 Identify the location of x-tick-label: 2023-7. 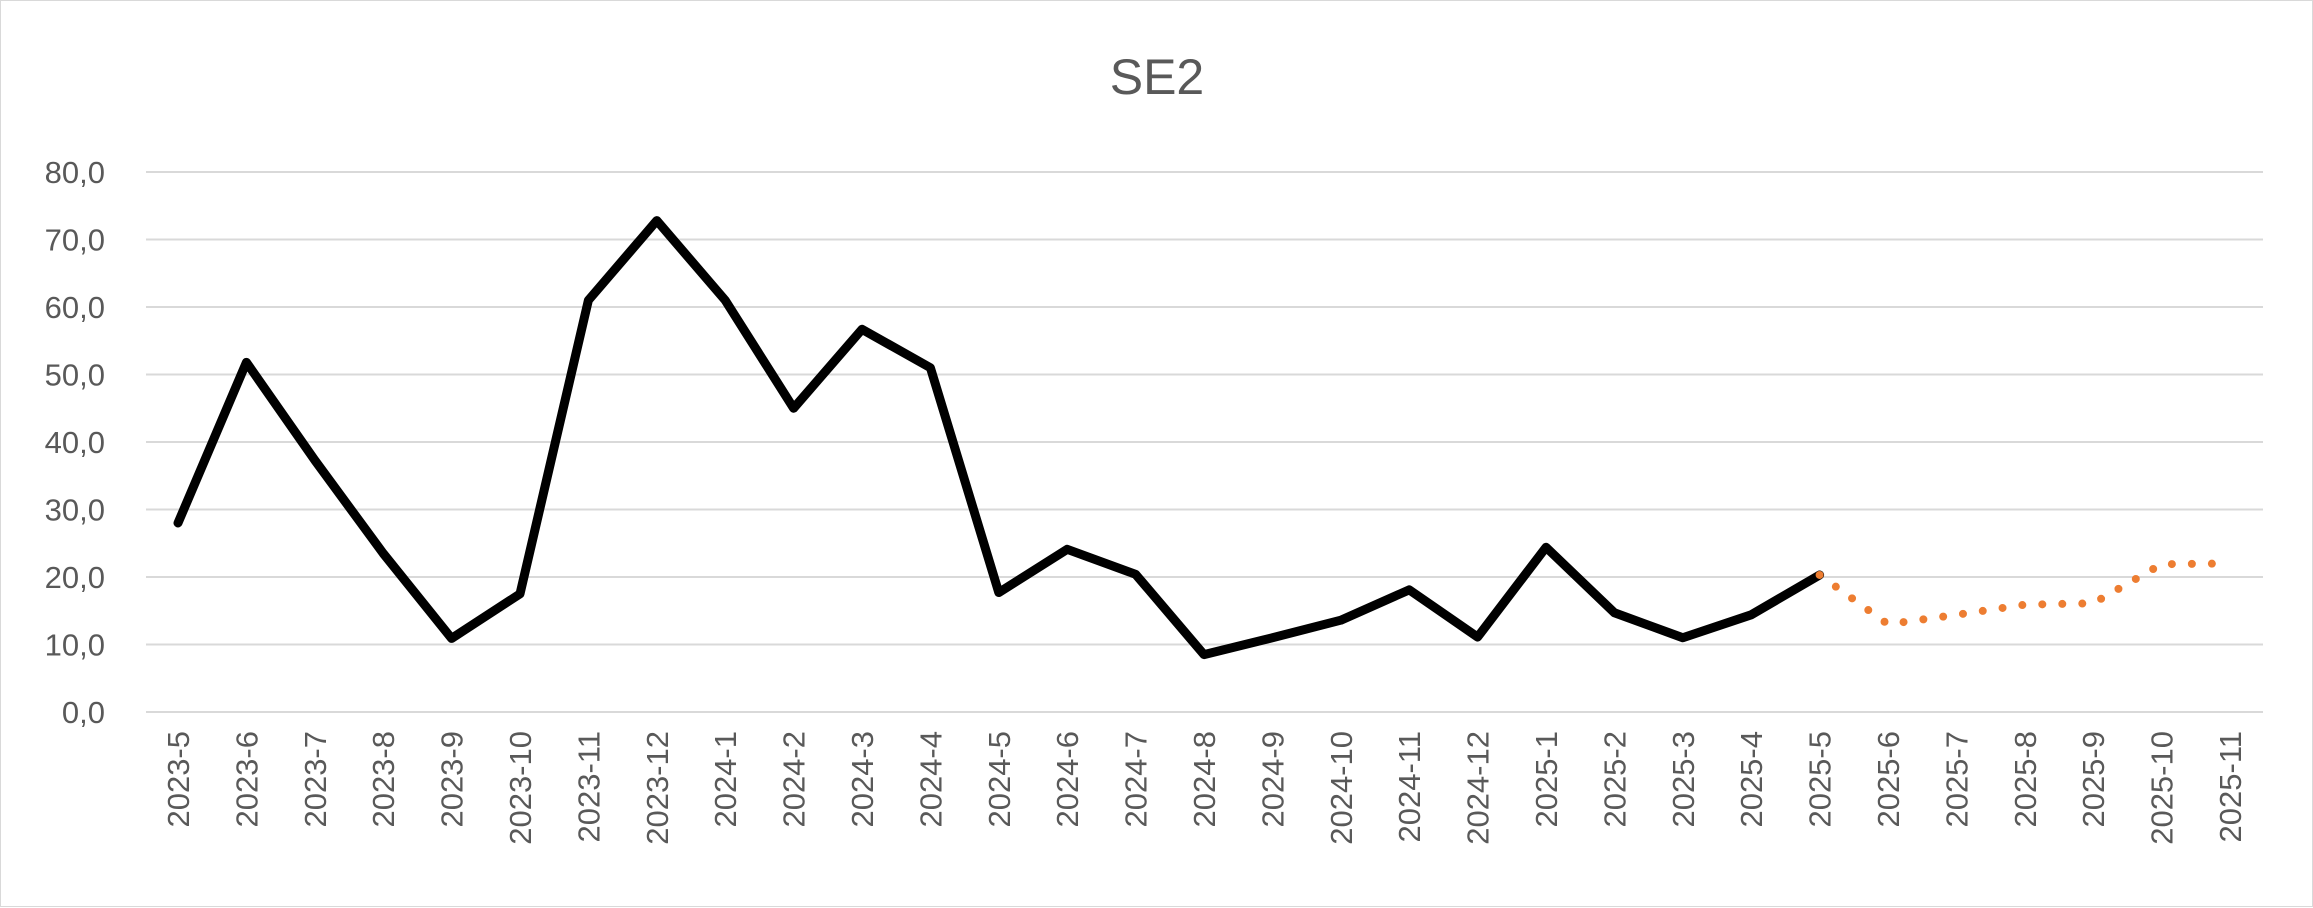
(315, 779).